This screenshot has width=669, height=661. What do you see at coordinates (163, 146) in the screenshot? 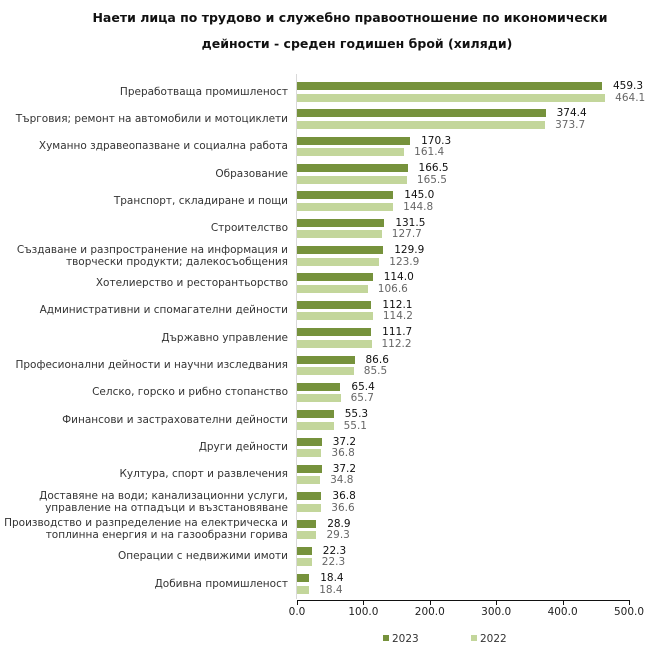
I see `category-label-line: Хуманно здравеопазване и социална работа` at bounding box center [163, 146].